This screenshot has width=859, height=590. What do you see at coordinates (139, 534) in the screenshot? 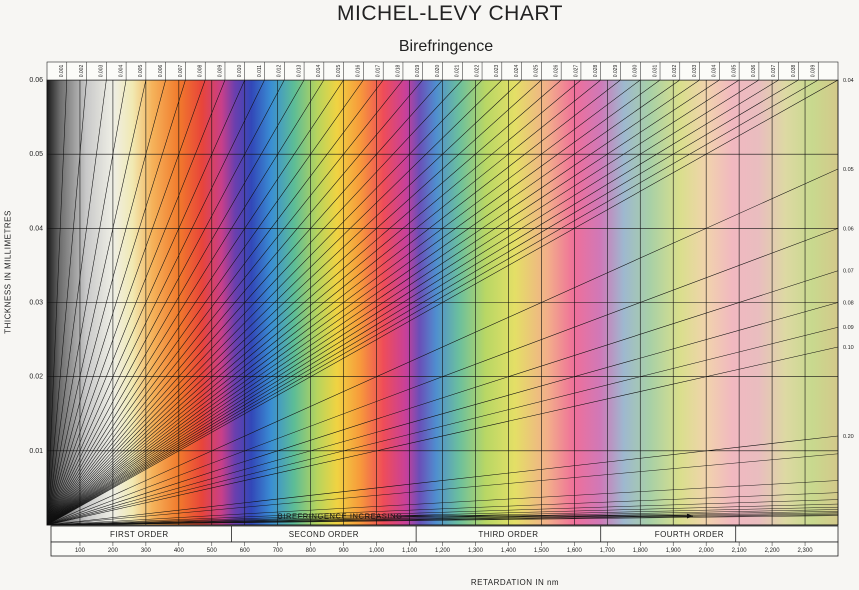
I see `order-label: FIRST ORDER` at bounding box center [139, 534].